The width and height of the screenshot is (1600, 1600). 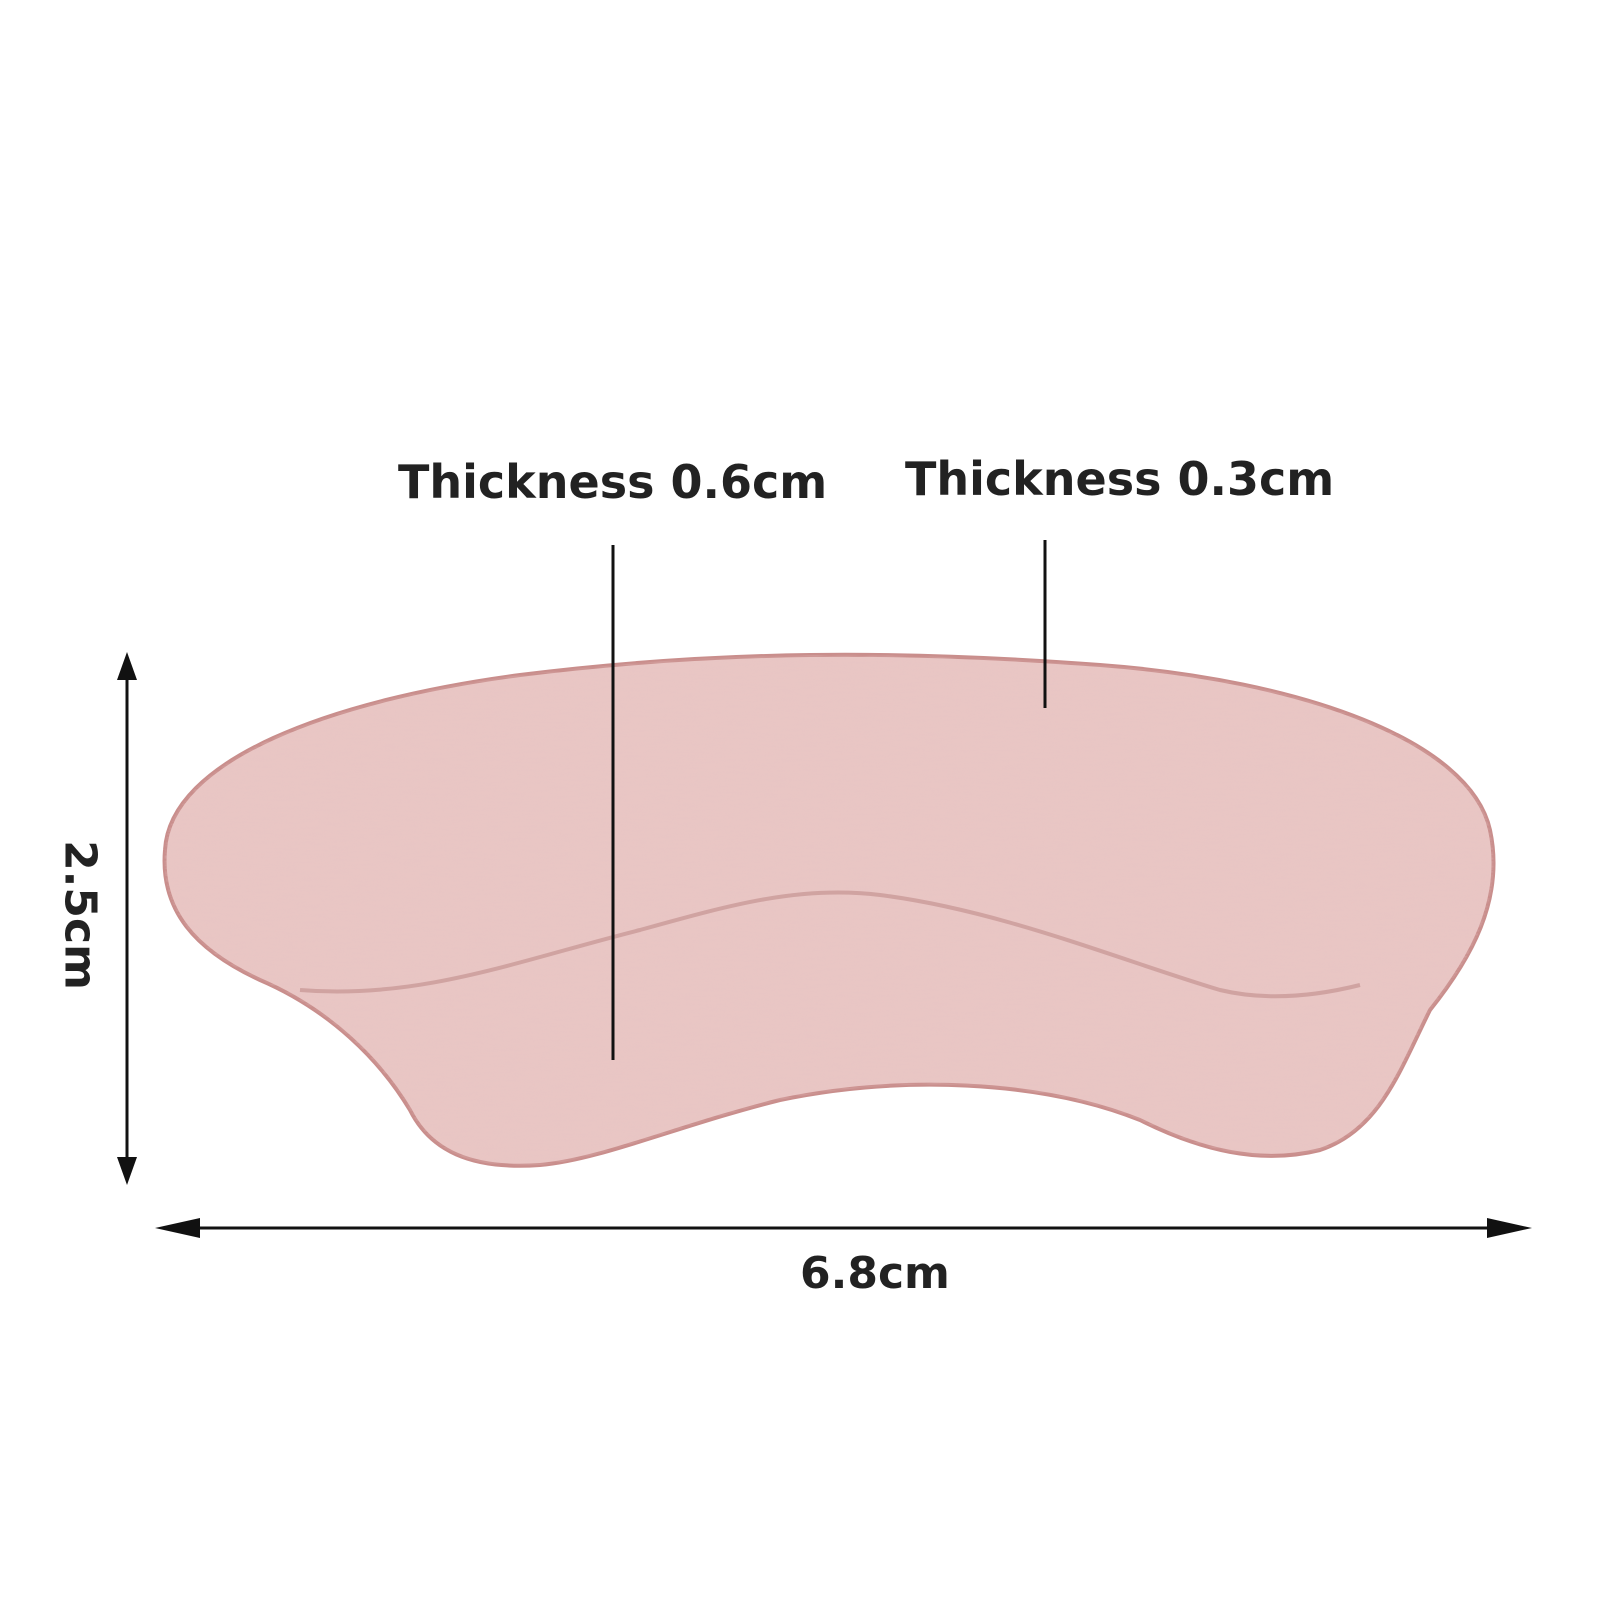 I want to click on arrowhead-right, so click(x=1509, y=1228).